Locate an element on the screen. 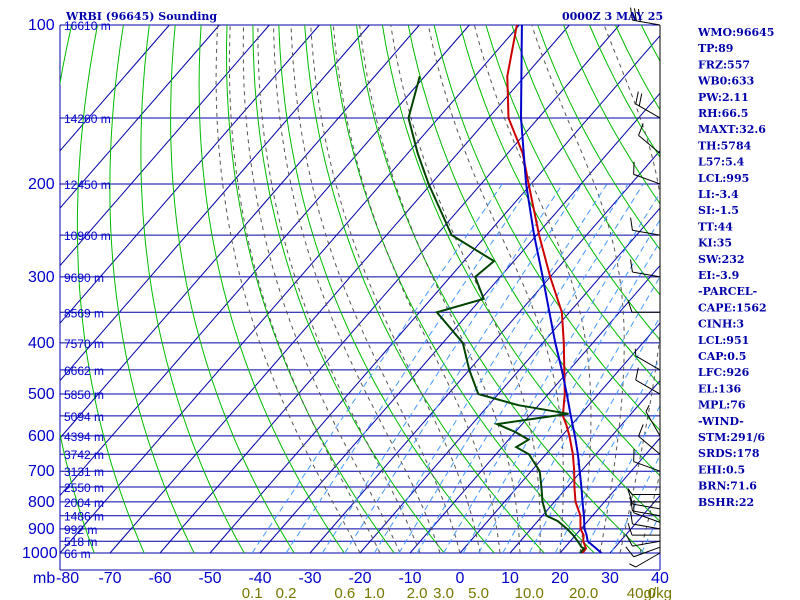 This screenshot has height=600, width=800. height-tick-label: 6662 m is located at coordinates (84, 371).